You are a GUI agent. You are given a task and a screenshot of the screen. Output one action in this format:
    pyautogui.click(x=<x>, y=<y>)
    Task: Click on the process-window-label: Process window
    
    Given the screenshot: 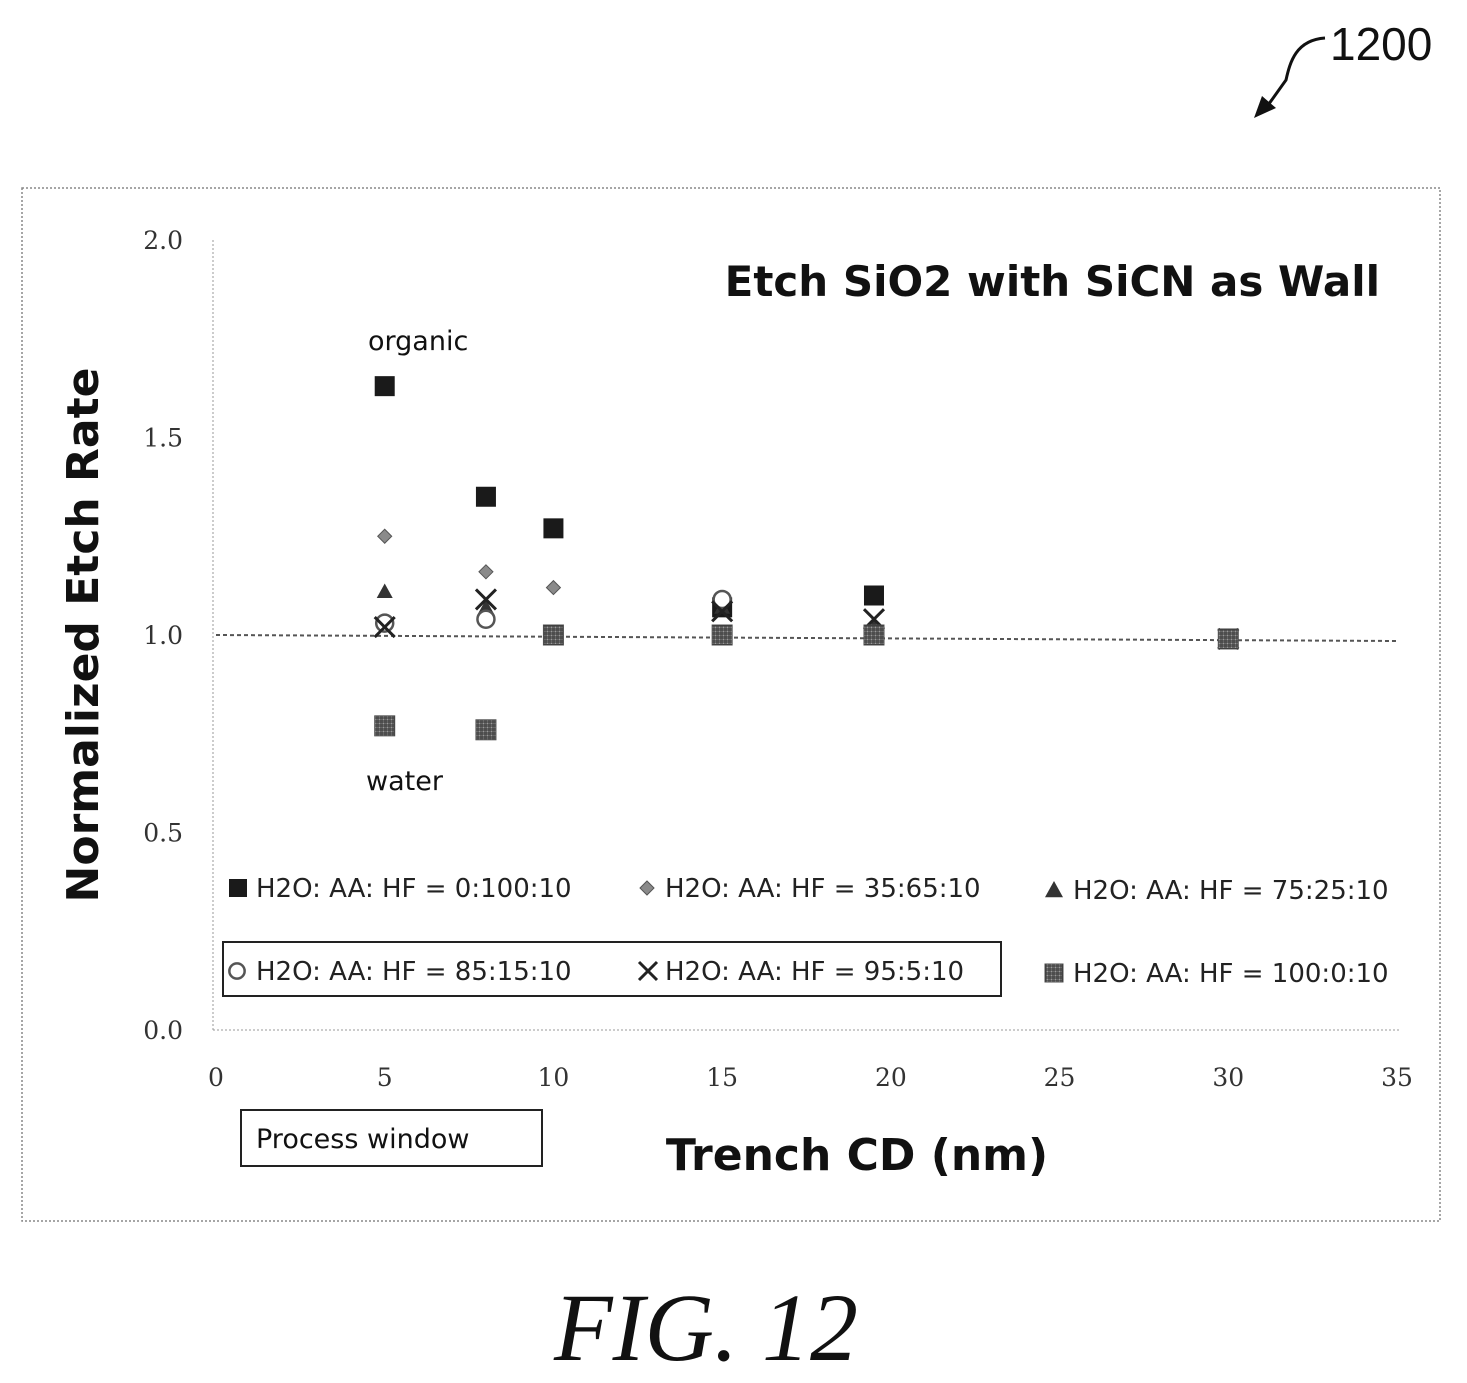 What is the action you would take?
    pyautogui.click(x=362, y=1139)
    